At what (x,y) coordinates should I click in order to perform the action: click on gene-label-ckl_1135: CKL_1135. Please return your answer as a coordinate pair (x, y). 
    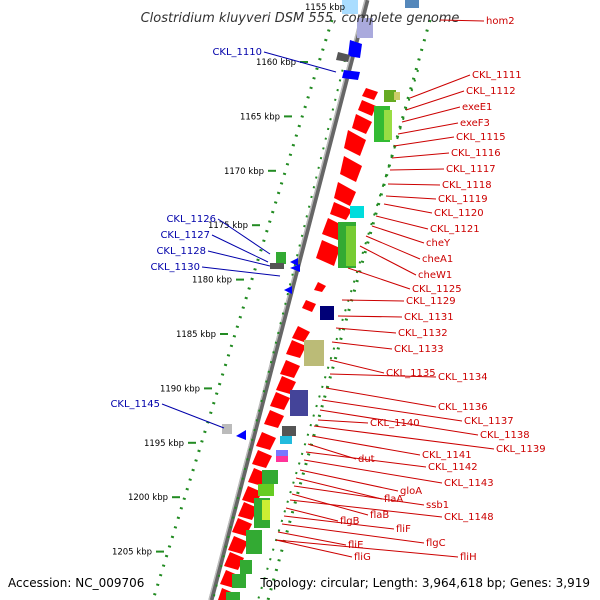
    Looking at the image, I should click on (411, 373).